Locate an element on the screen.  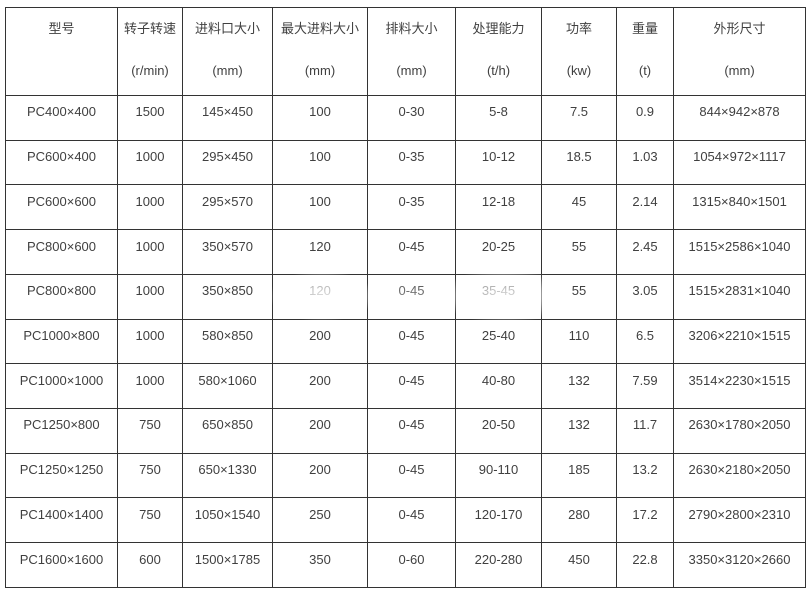
table-cell: 350 is located at coordinates (320, 565).